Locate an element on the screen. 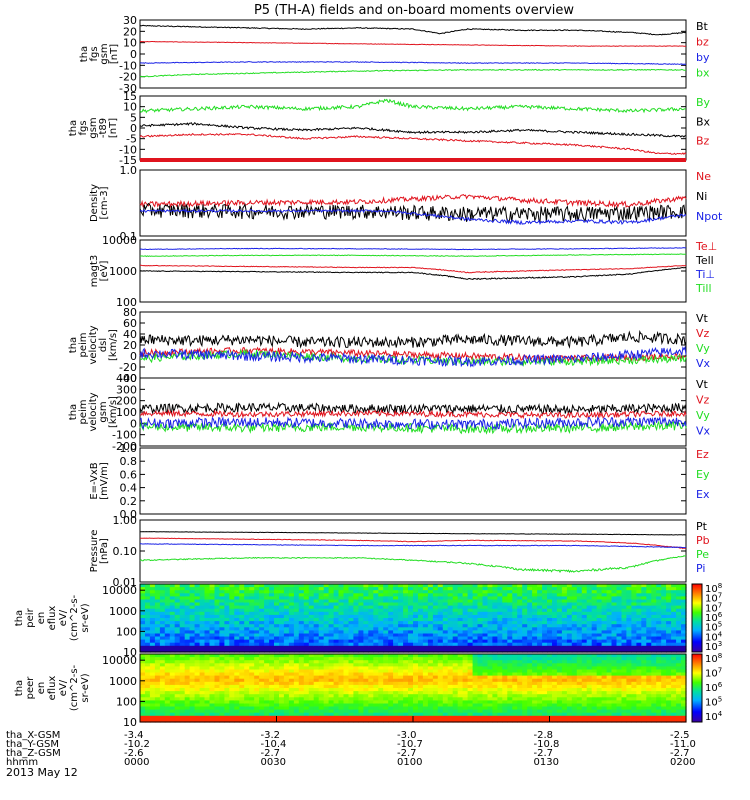 The width and height of the screenshot is (750, 800). legend-label: Ey is located at coordinates (703, 474).